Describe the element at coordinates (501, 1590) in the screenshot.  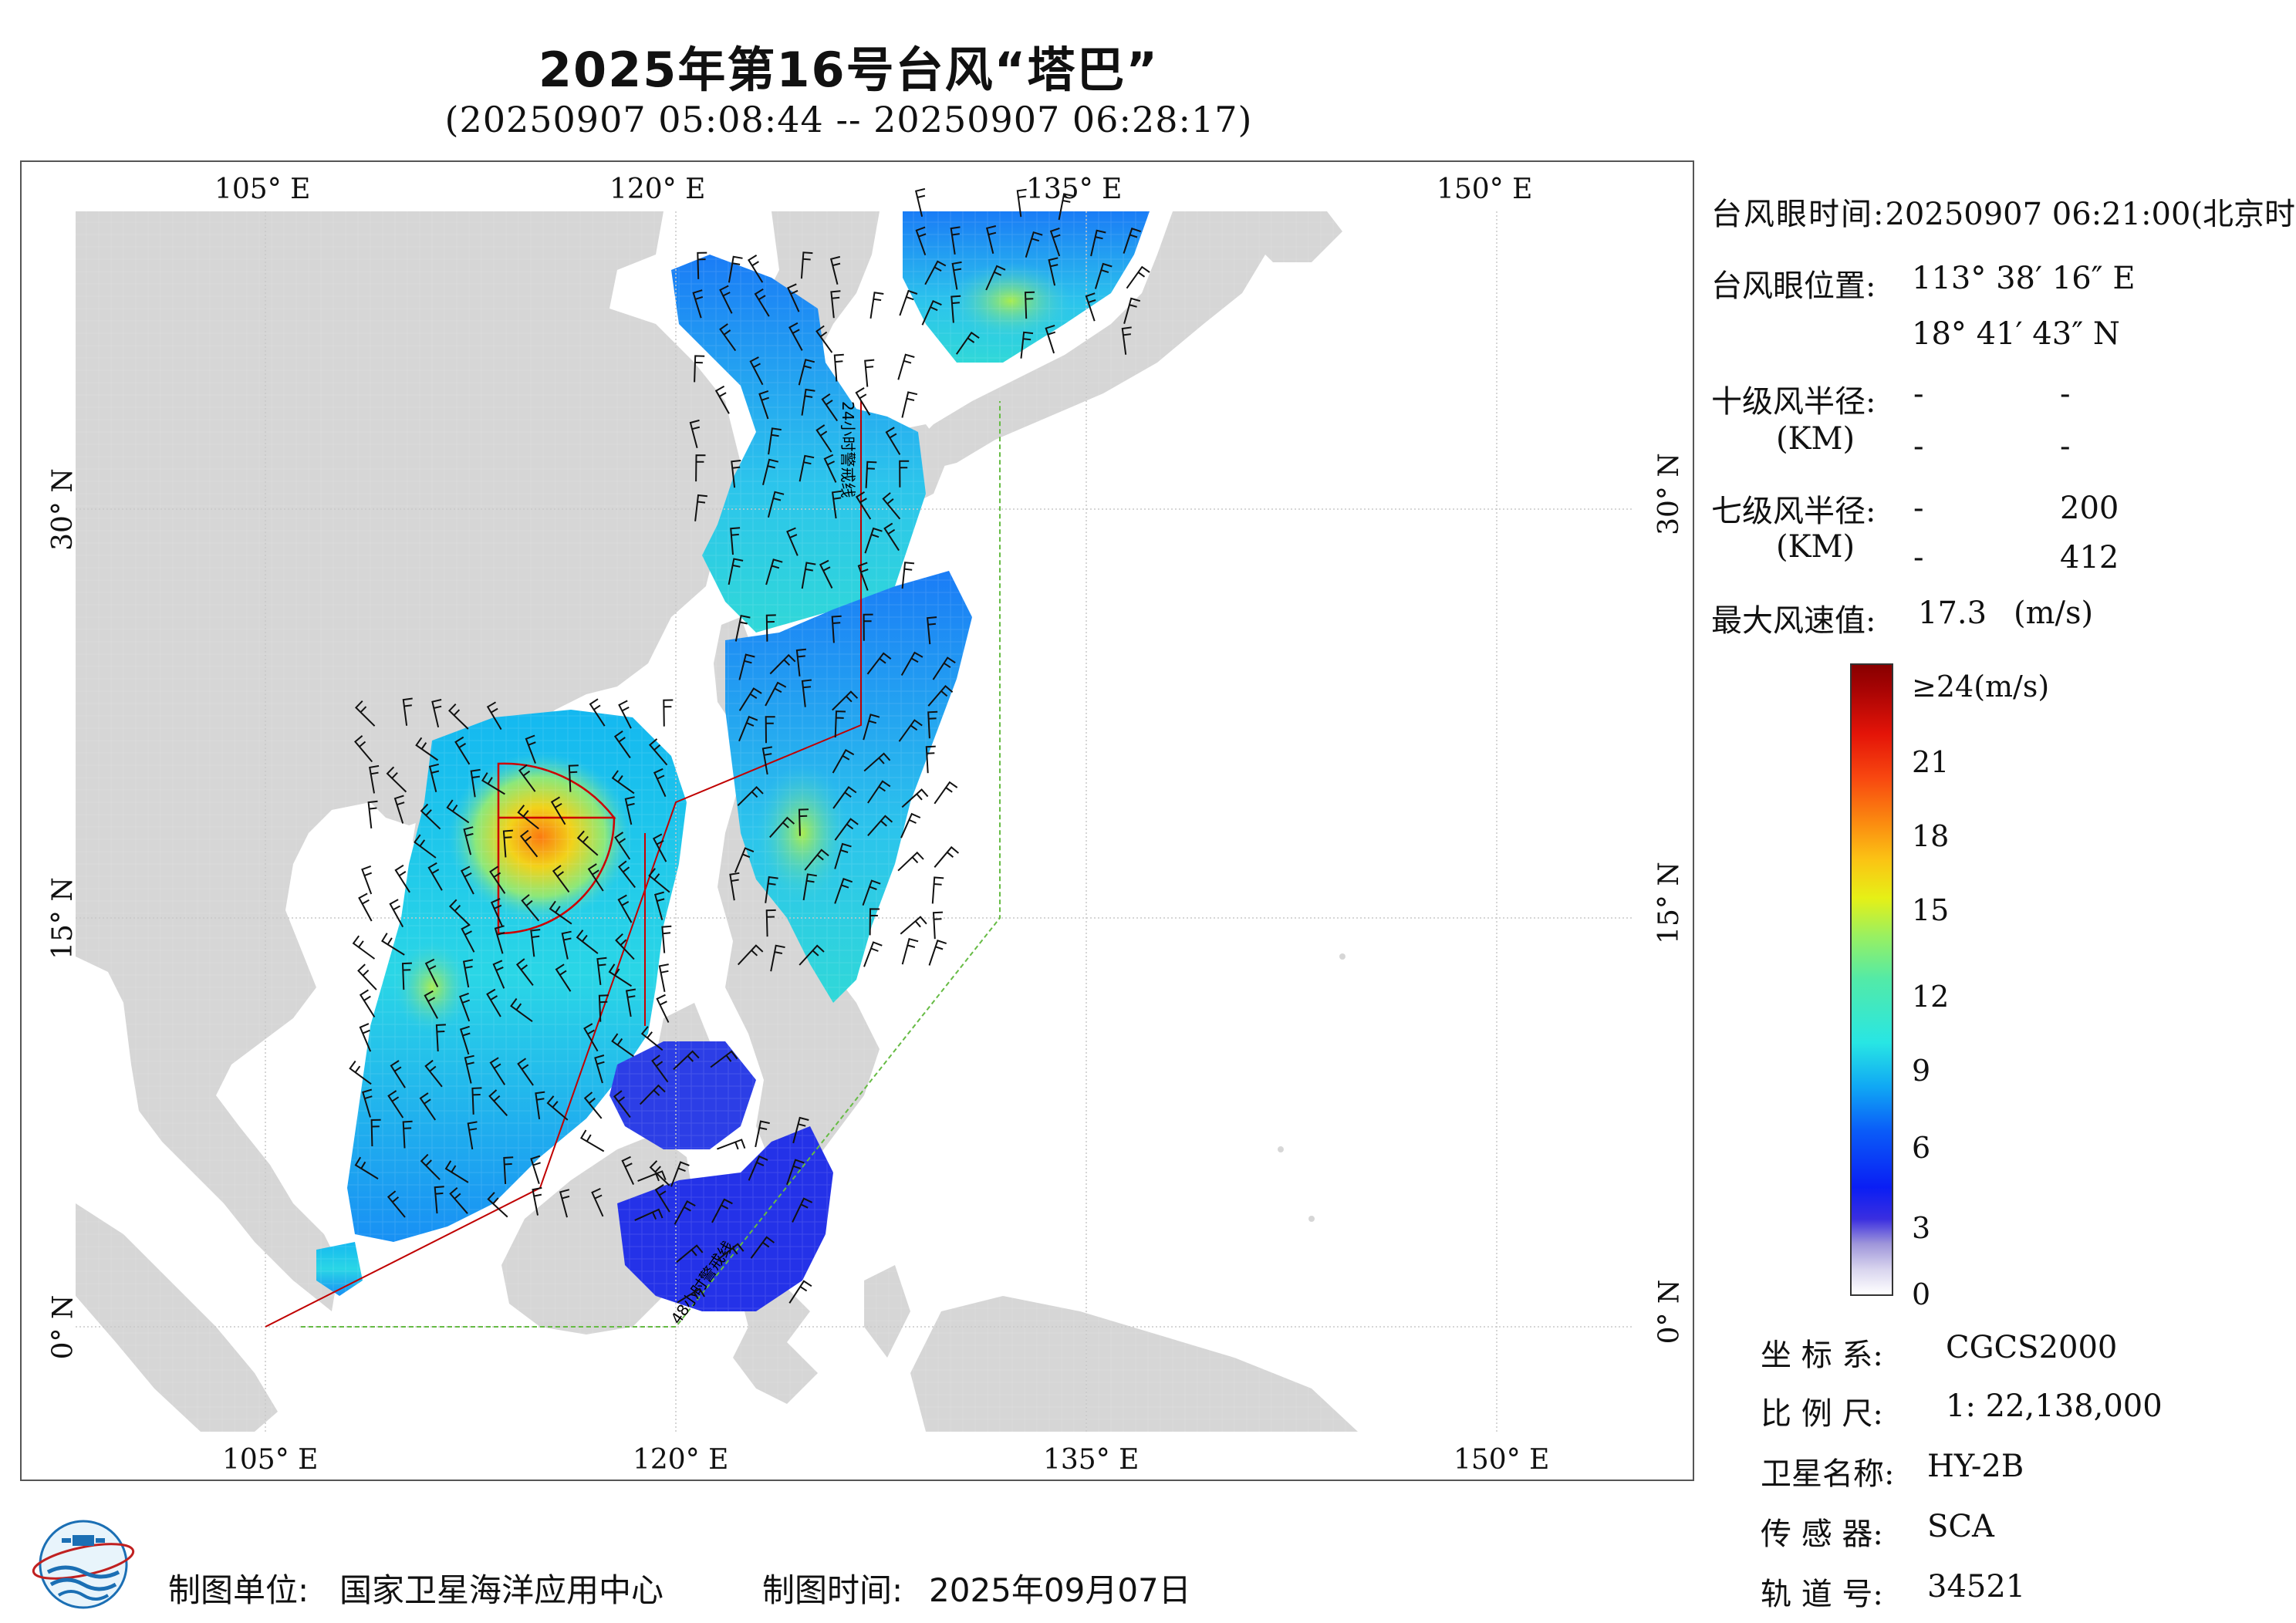
I see `footer-unit-value: 国家卫星海洋应用中心` at that location.